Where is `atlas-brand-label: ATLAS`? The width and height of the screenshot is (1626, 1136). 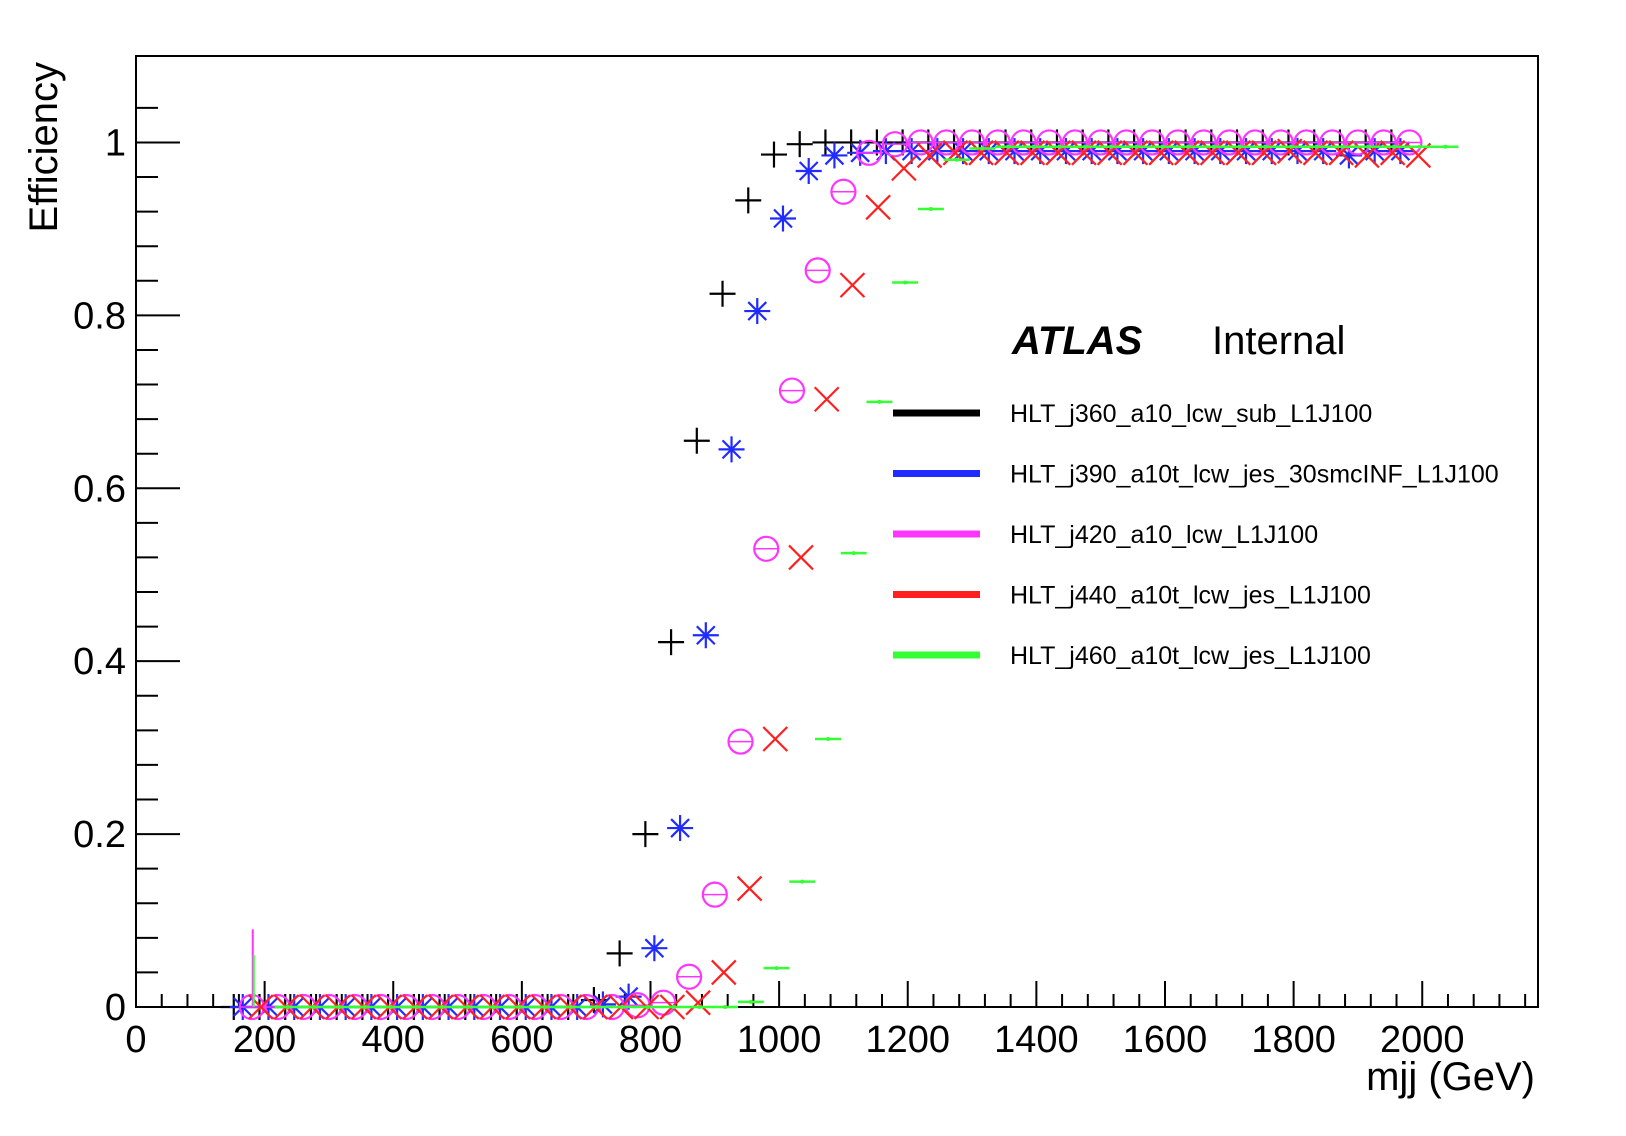 atlas-brand-label: ATLAS is located at coordinates (1077, 341).